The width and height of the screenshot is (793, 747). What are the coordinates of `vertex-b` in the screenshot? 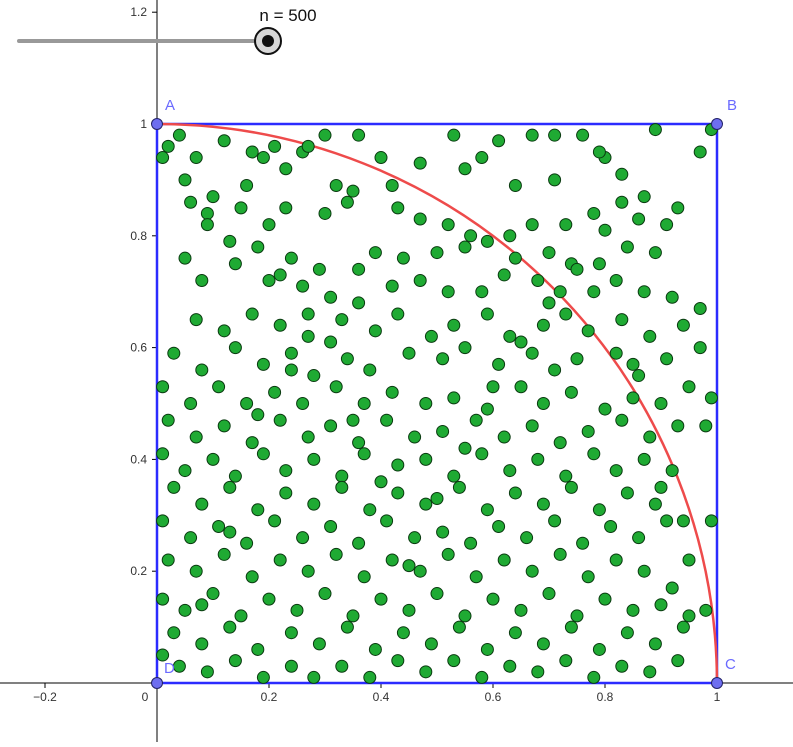 It's located at (717, 124).